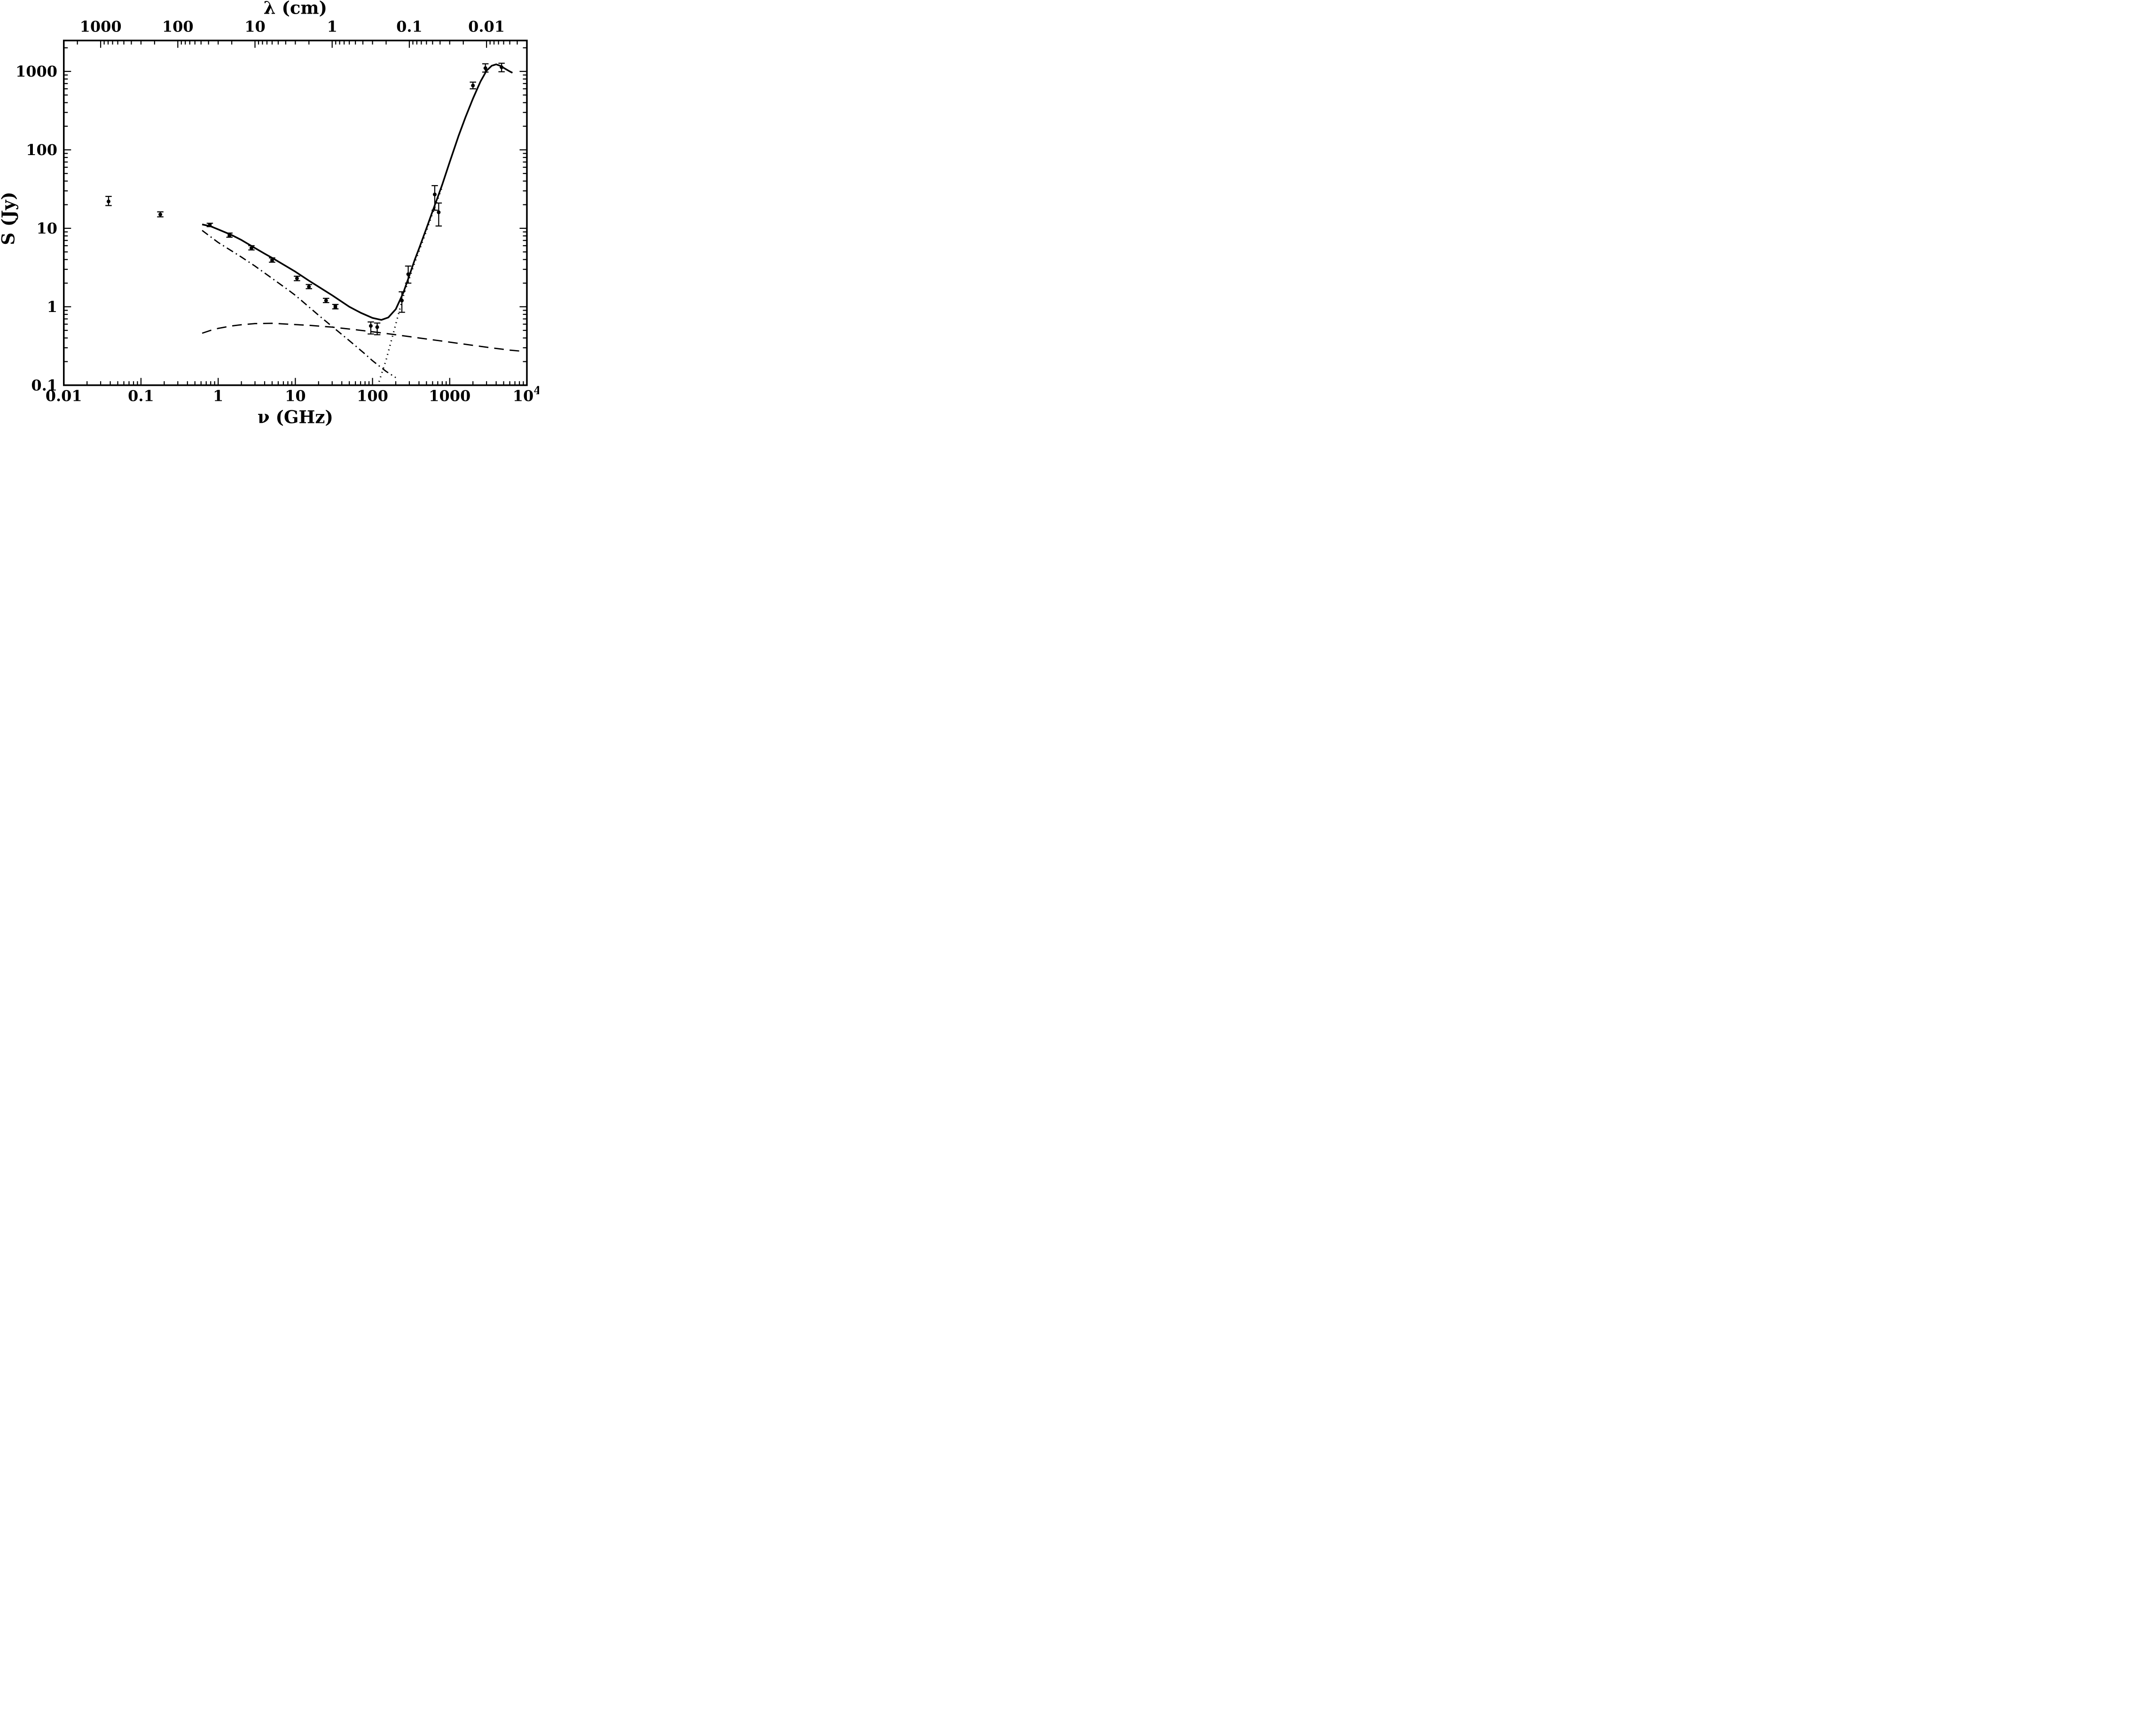 The width and height of the screenshot is (2156, 1709). Describe the element at coordinates (449, 396) in the screenshot. I see `x-tick-label: 1000` at that location.